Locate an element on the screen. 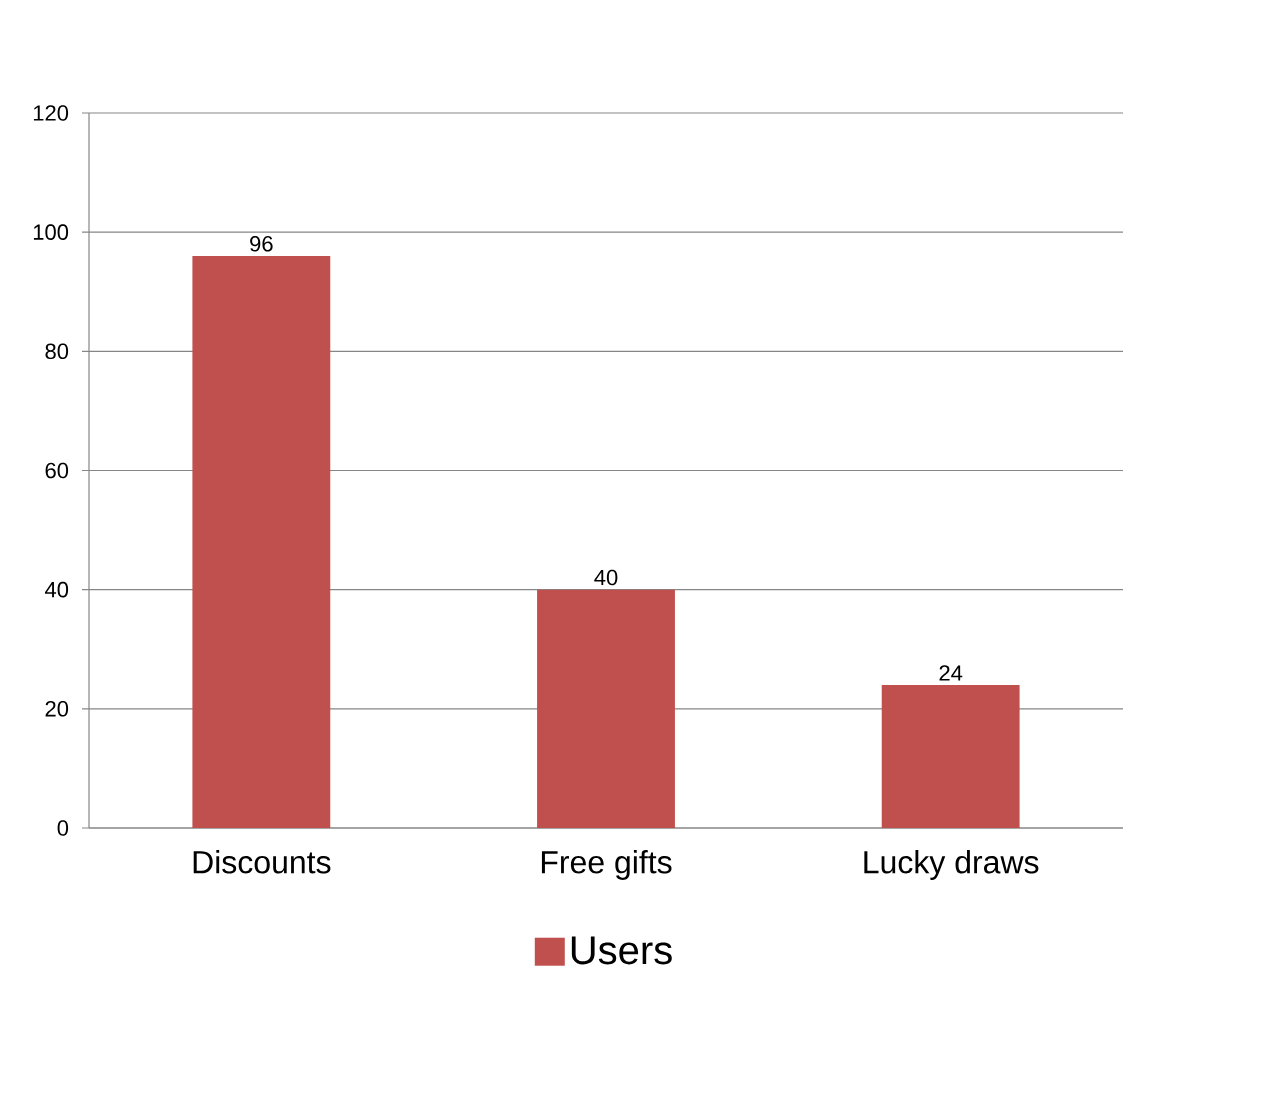  y-tick-label: 20 is located at coordinates (57, 709).